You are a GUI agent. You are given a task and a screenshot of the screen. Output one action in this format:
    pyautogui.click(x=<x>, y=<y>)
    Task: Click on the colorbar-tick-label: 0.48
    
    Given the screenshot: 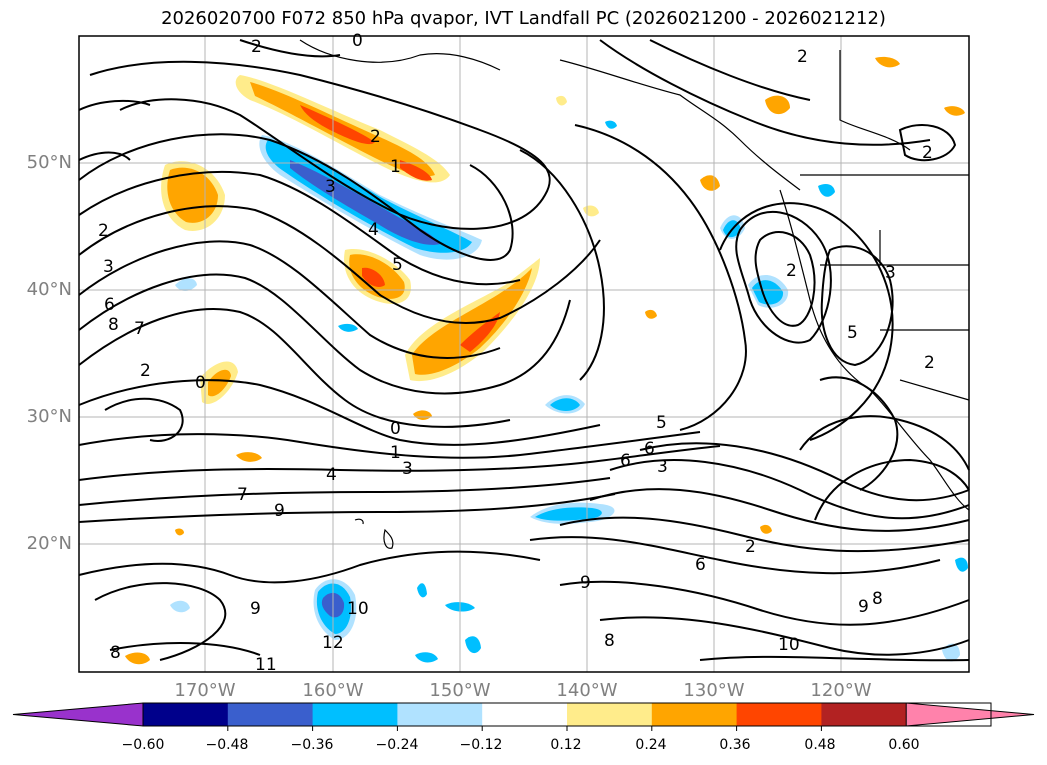 What is the action you would take?
    pyautogui.click(x=820, y=745)
    